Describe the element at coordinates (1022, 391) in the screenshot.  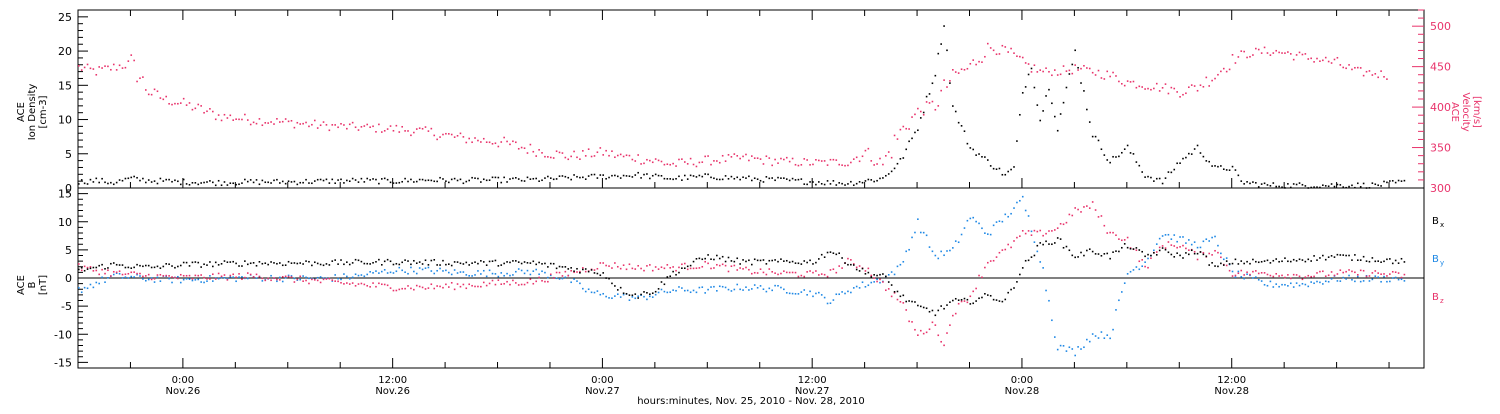
I see `x-tick-day: Nov.28` at that location.